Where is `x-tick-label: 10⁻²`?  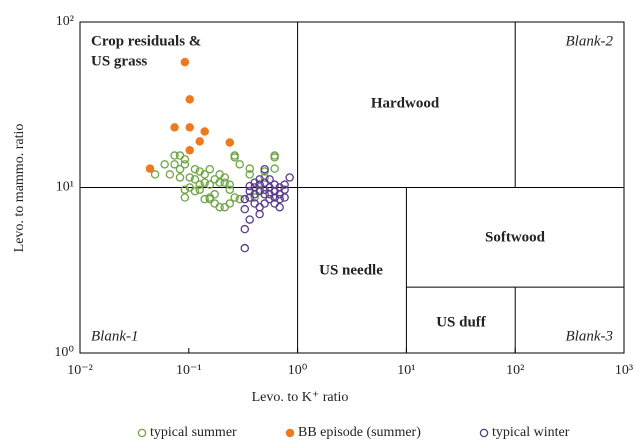 x-tick-label: 10⁻² is located at coordinates (80, 370).